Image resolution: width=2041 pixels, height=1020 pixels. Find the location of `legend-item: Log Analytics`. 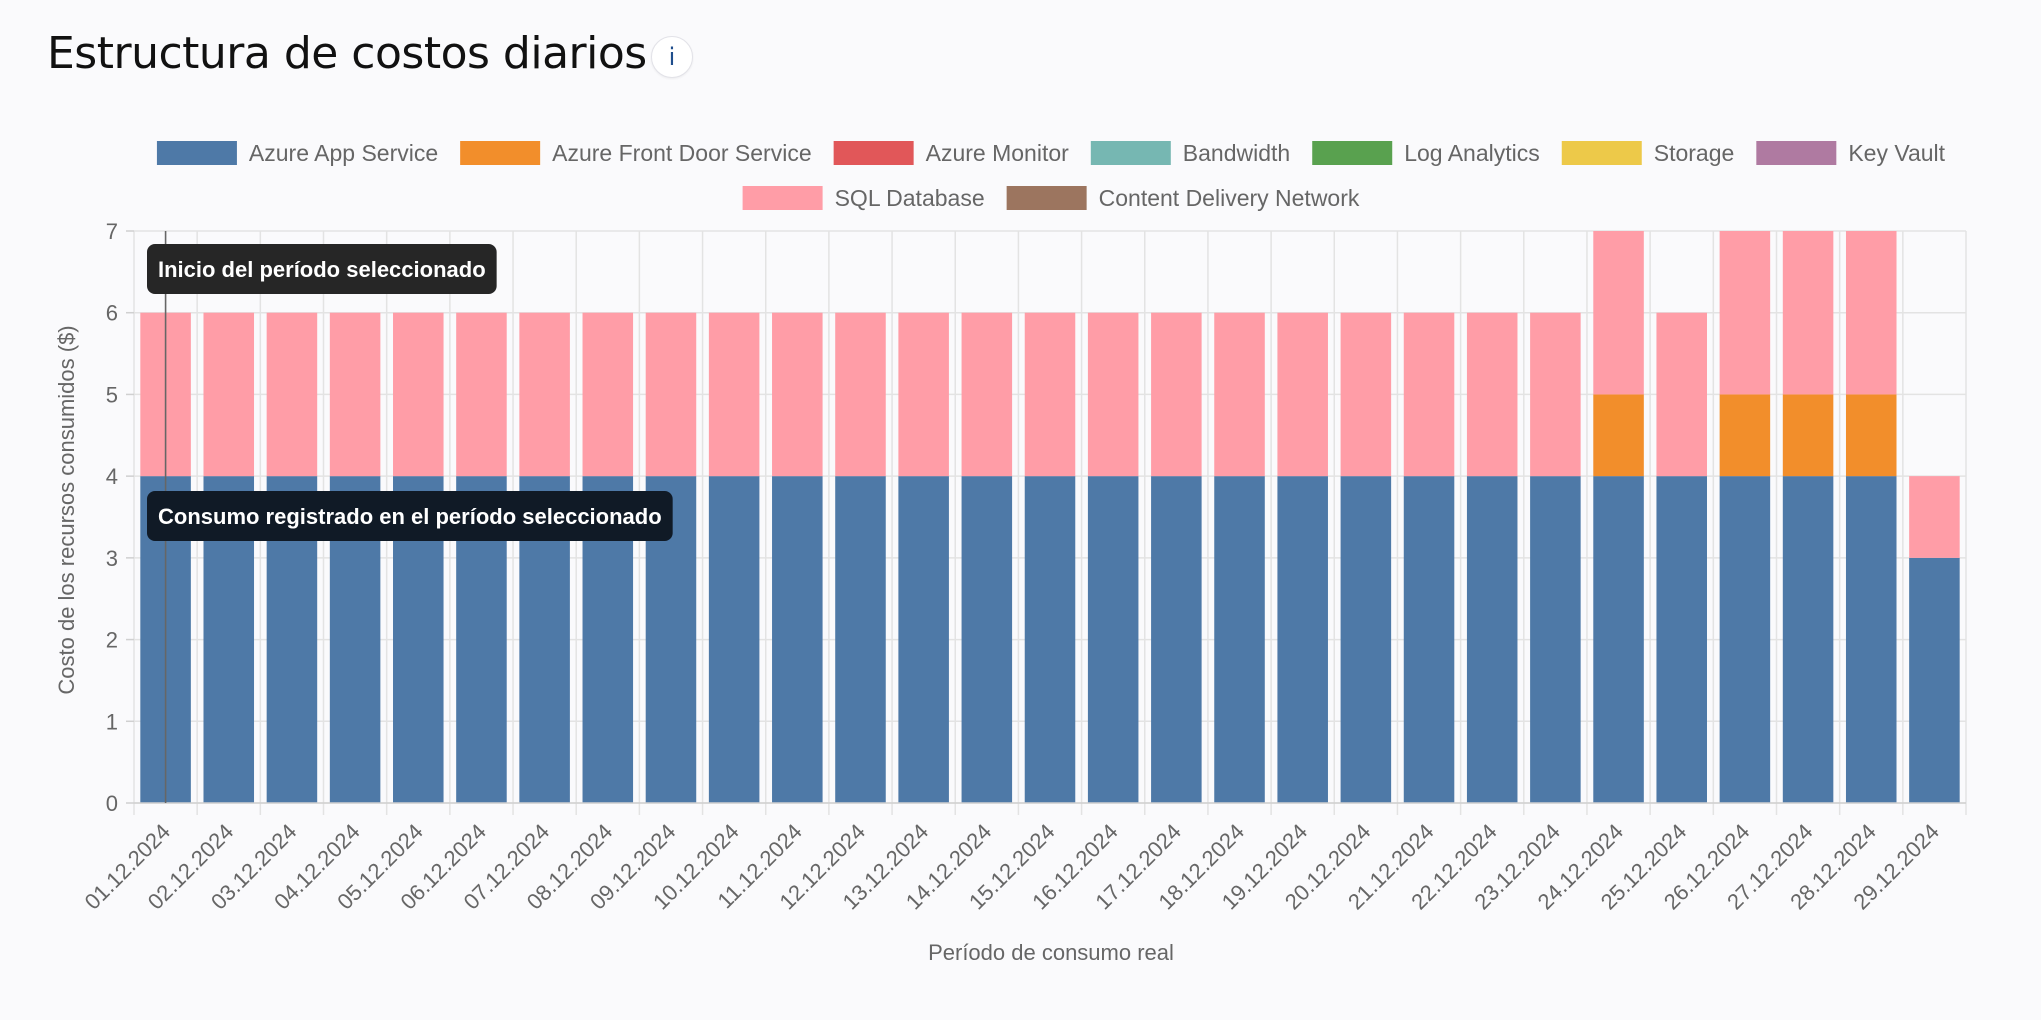

legend-item: Log Analytics is located at coordinates (1426, 153).